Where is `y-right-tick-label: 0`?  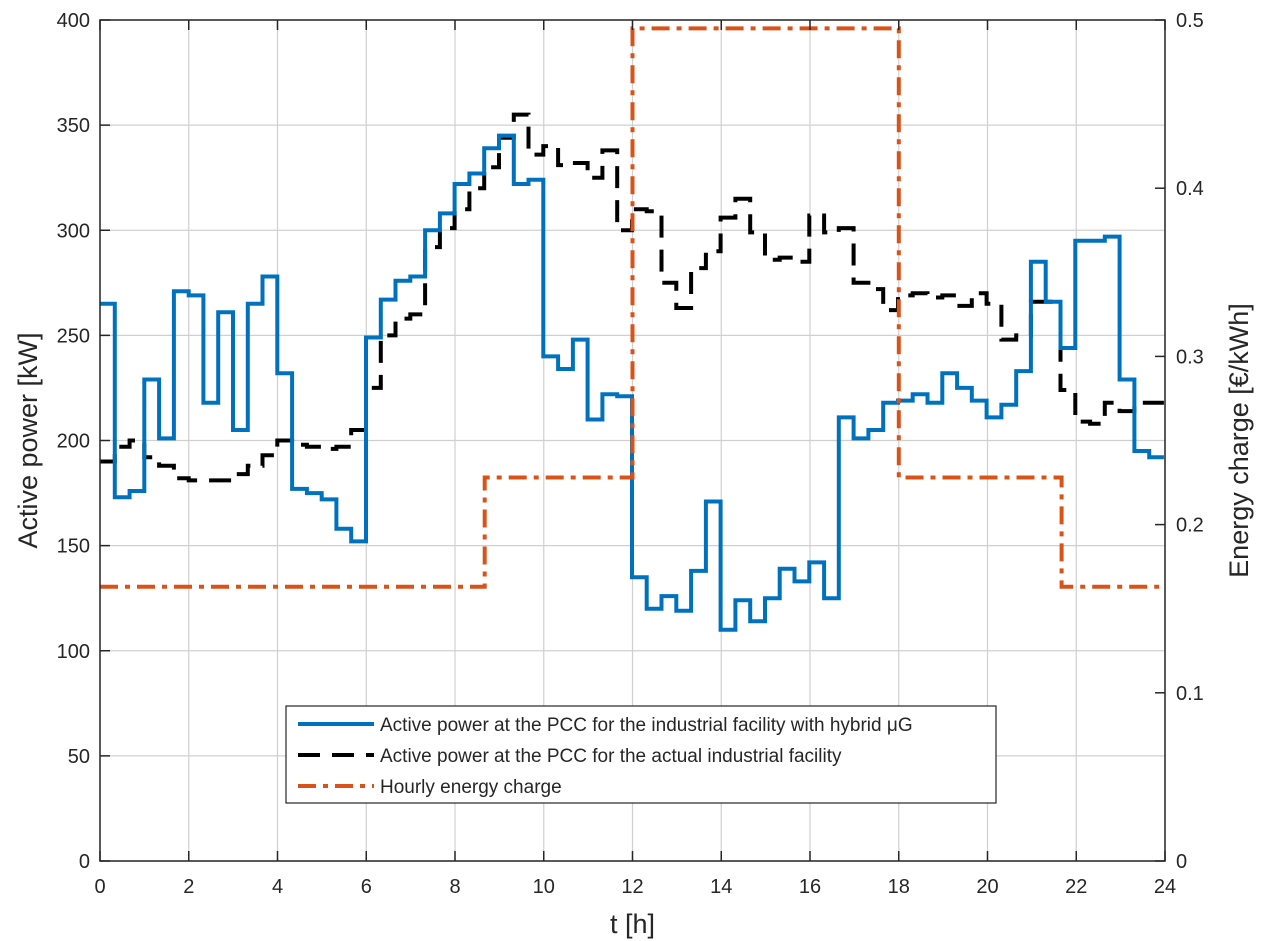
y-right-tick-label: 0 is located at coordinates (1181, 862).